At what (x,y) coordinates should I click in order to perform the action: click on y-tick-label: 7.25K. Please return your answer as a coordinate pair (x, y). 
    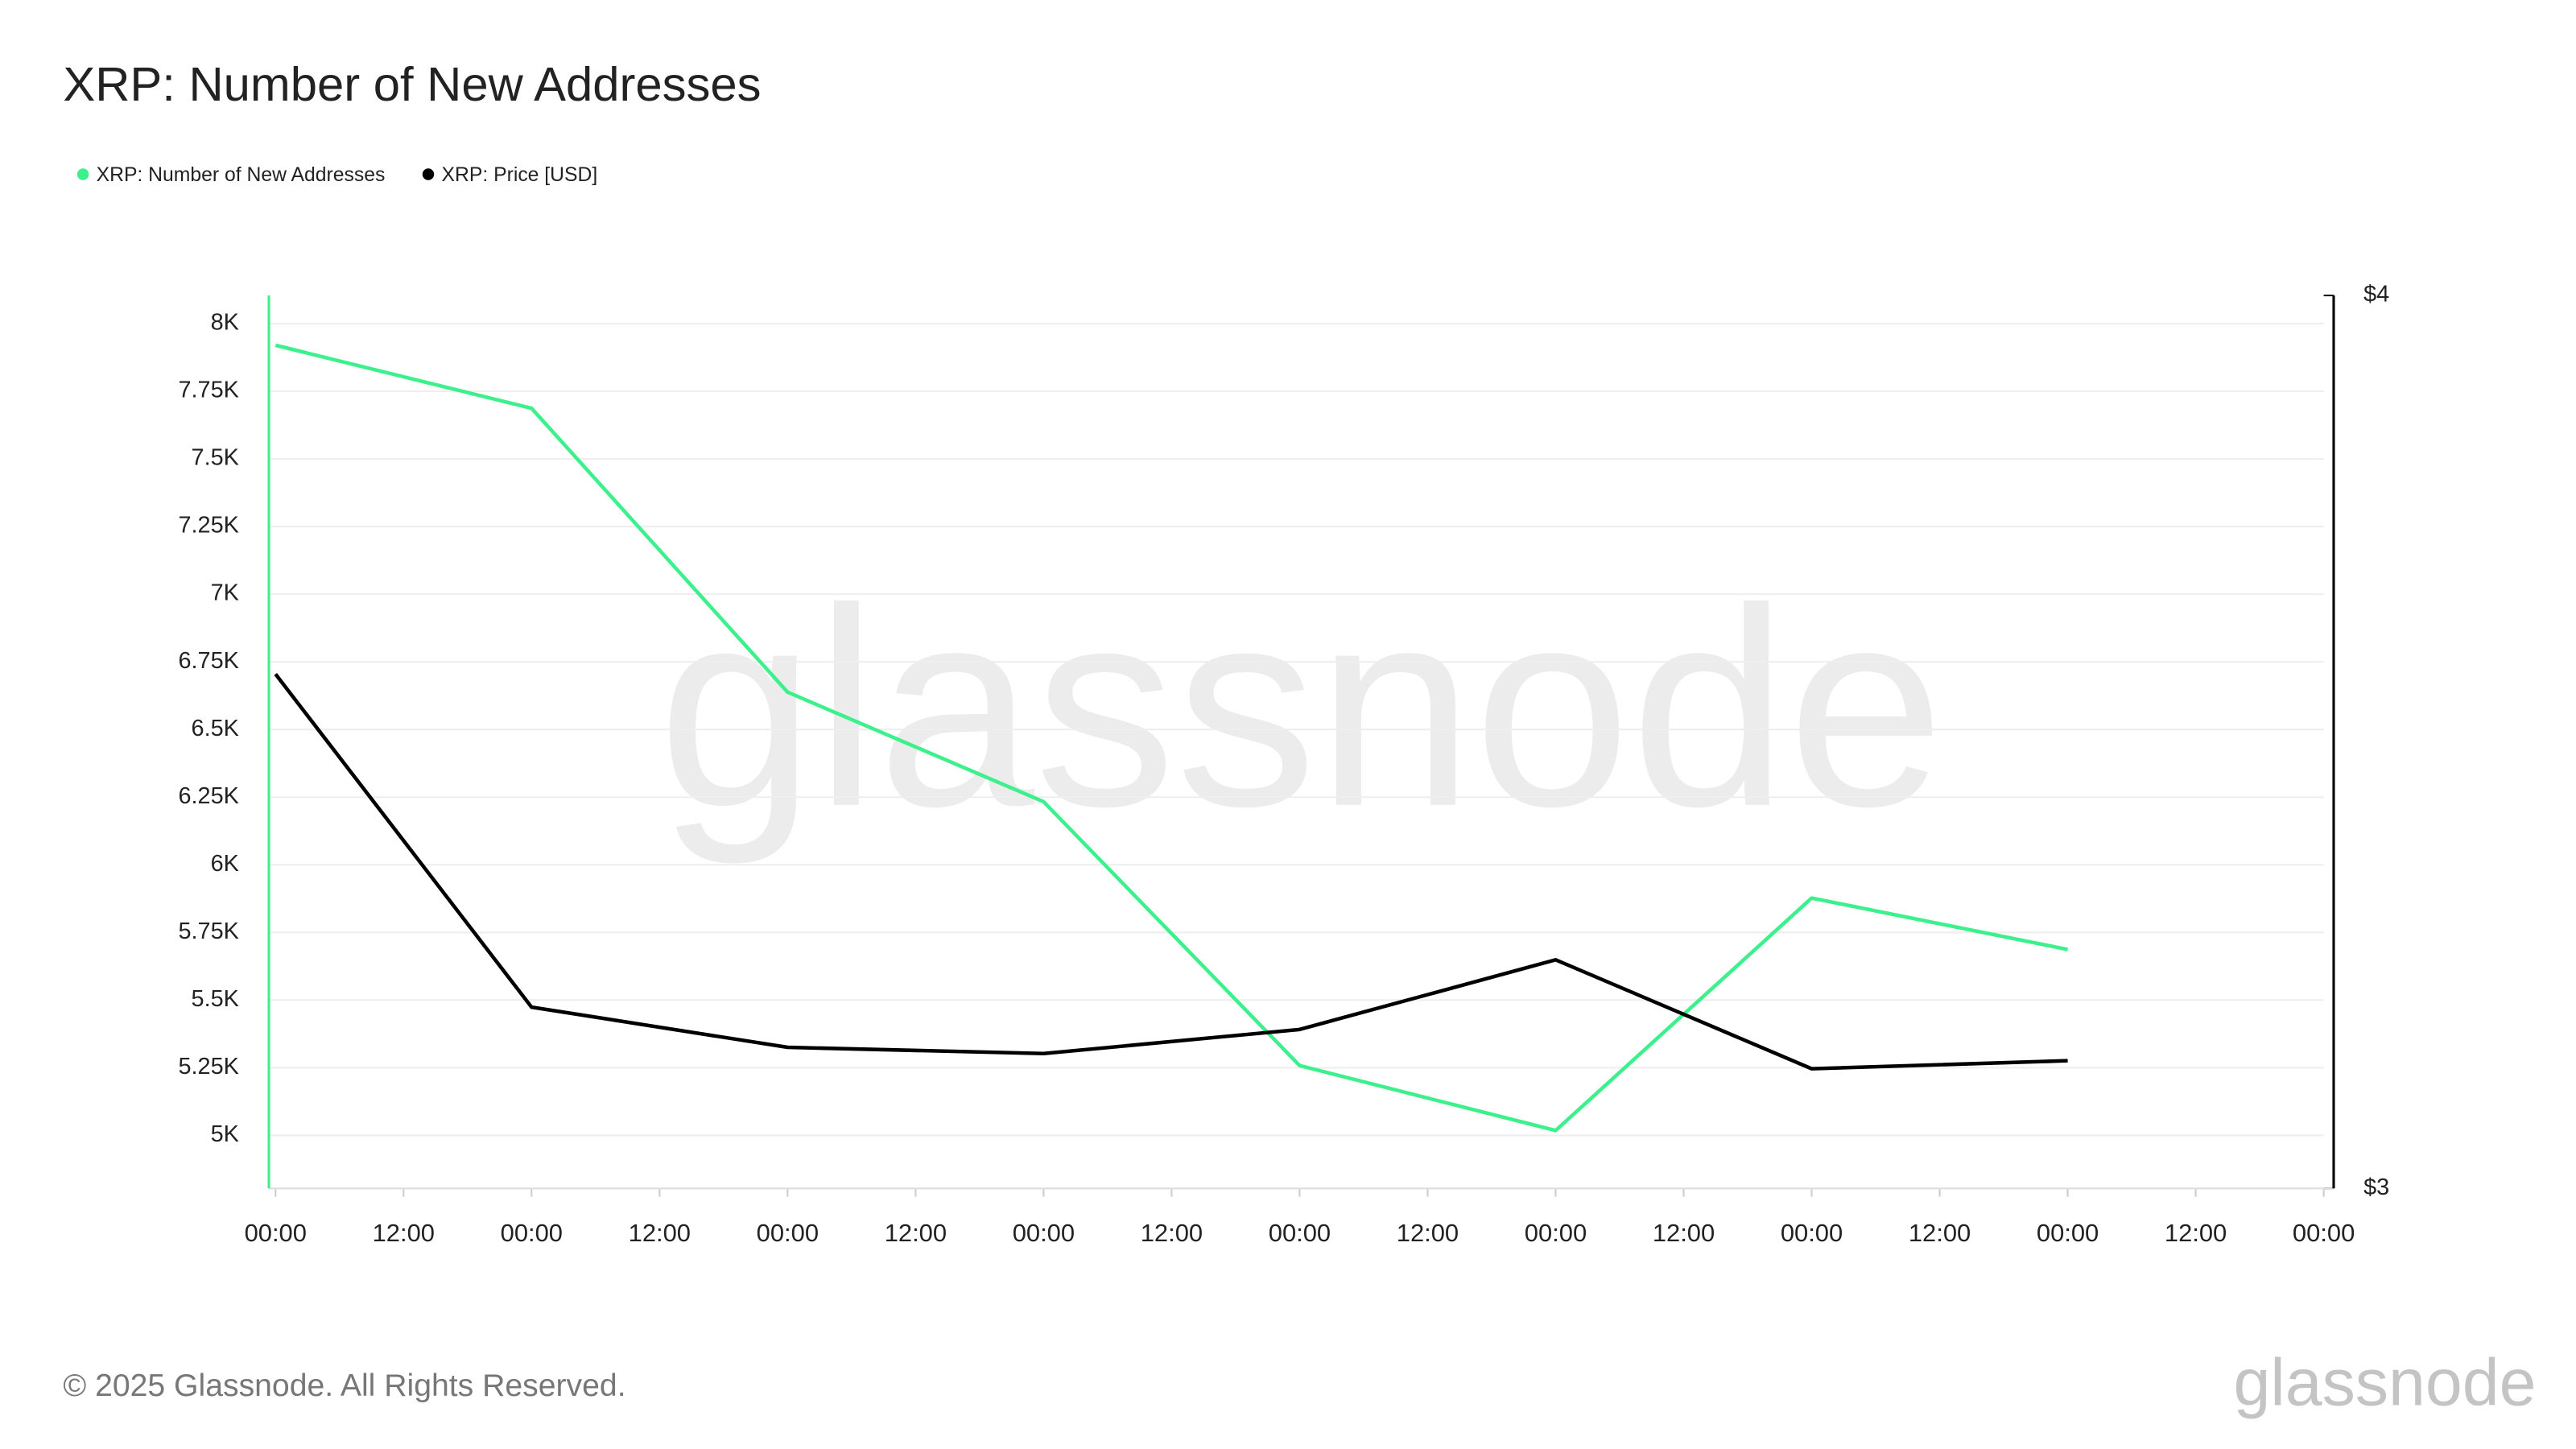
    Looking at the image, I should click on (208, 526).